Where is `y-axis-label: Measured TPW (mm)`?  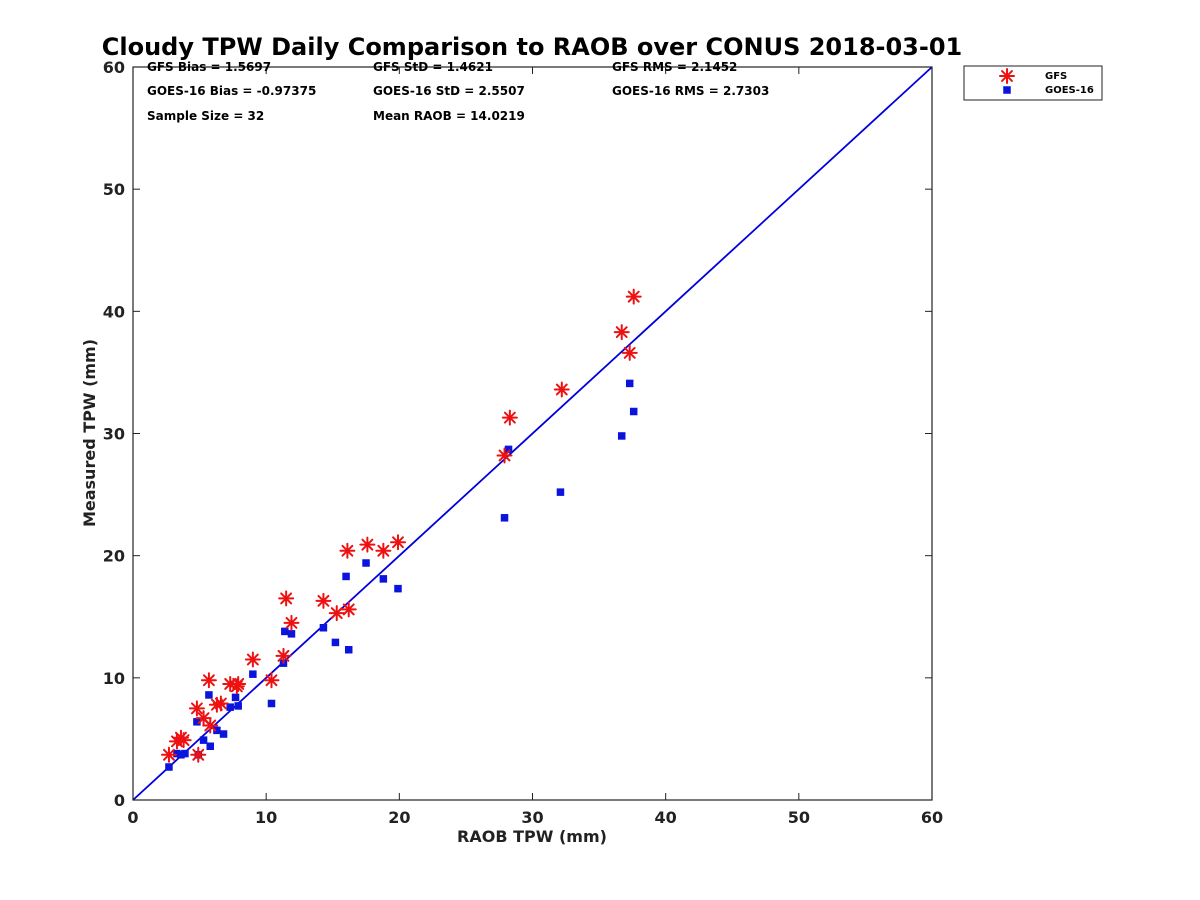
y-axis-label: Measured TPW (mm) is located at coordinates (89, 433).